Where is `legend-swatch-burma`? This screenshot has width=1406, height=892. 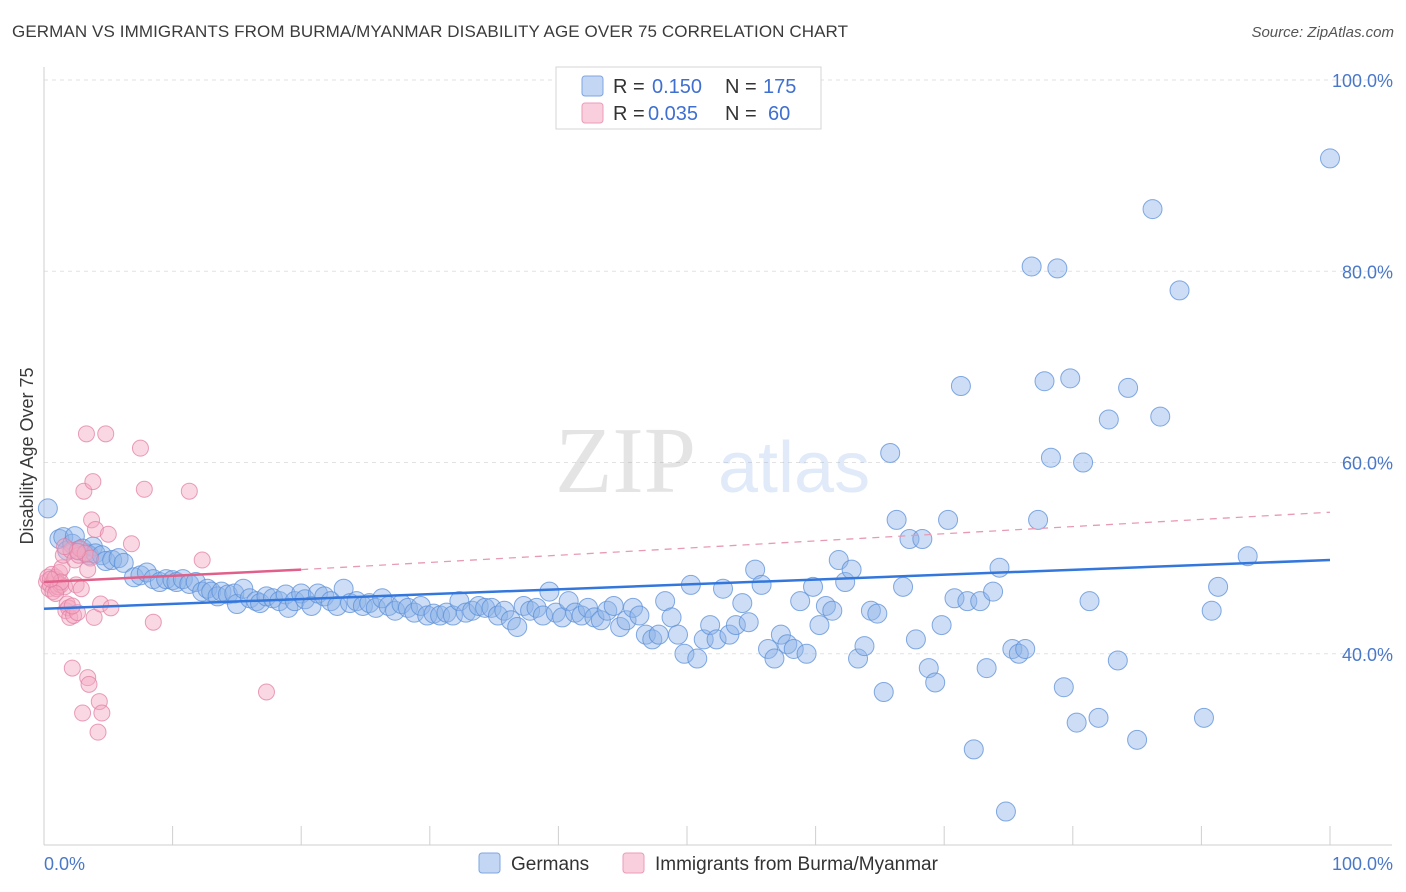 legend-swatch-burma is located at coordinates (592, 113).